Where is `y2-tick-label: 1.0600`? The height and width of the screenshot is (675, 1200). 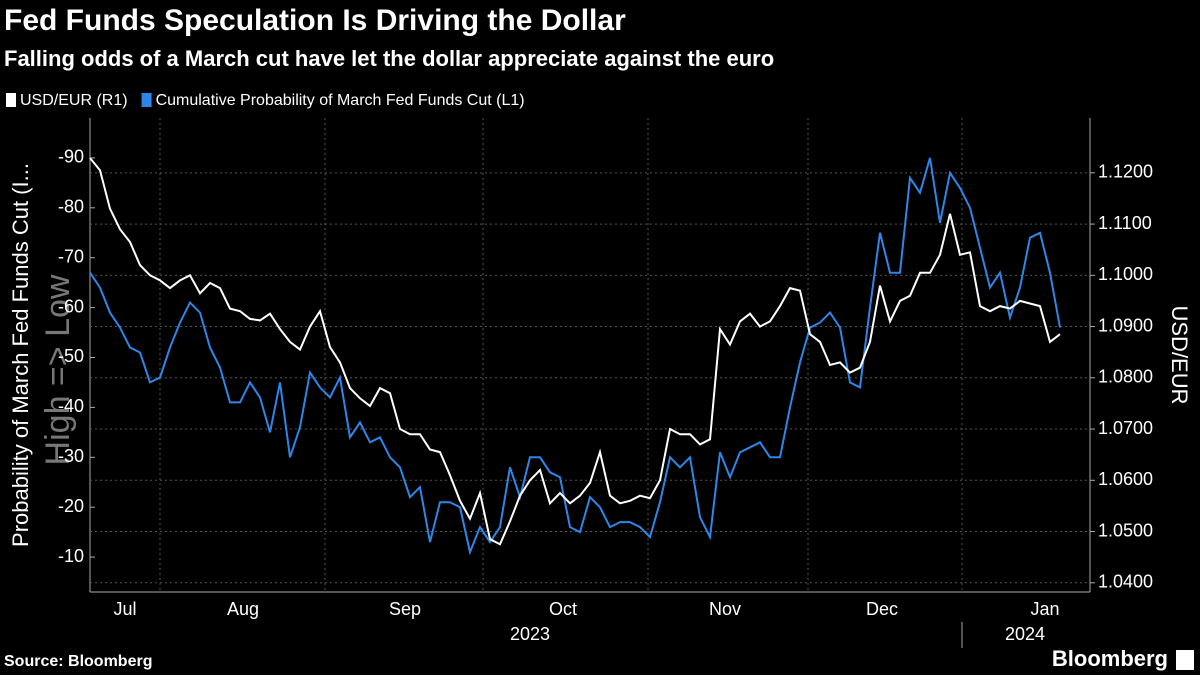 y2-tick-label: 1.0600 is located at coordinates (1125, 479).